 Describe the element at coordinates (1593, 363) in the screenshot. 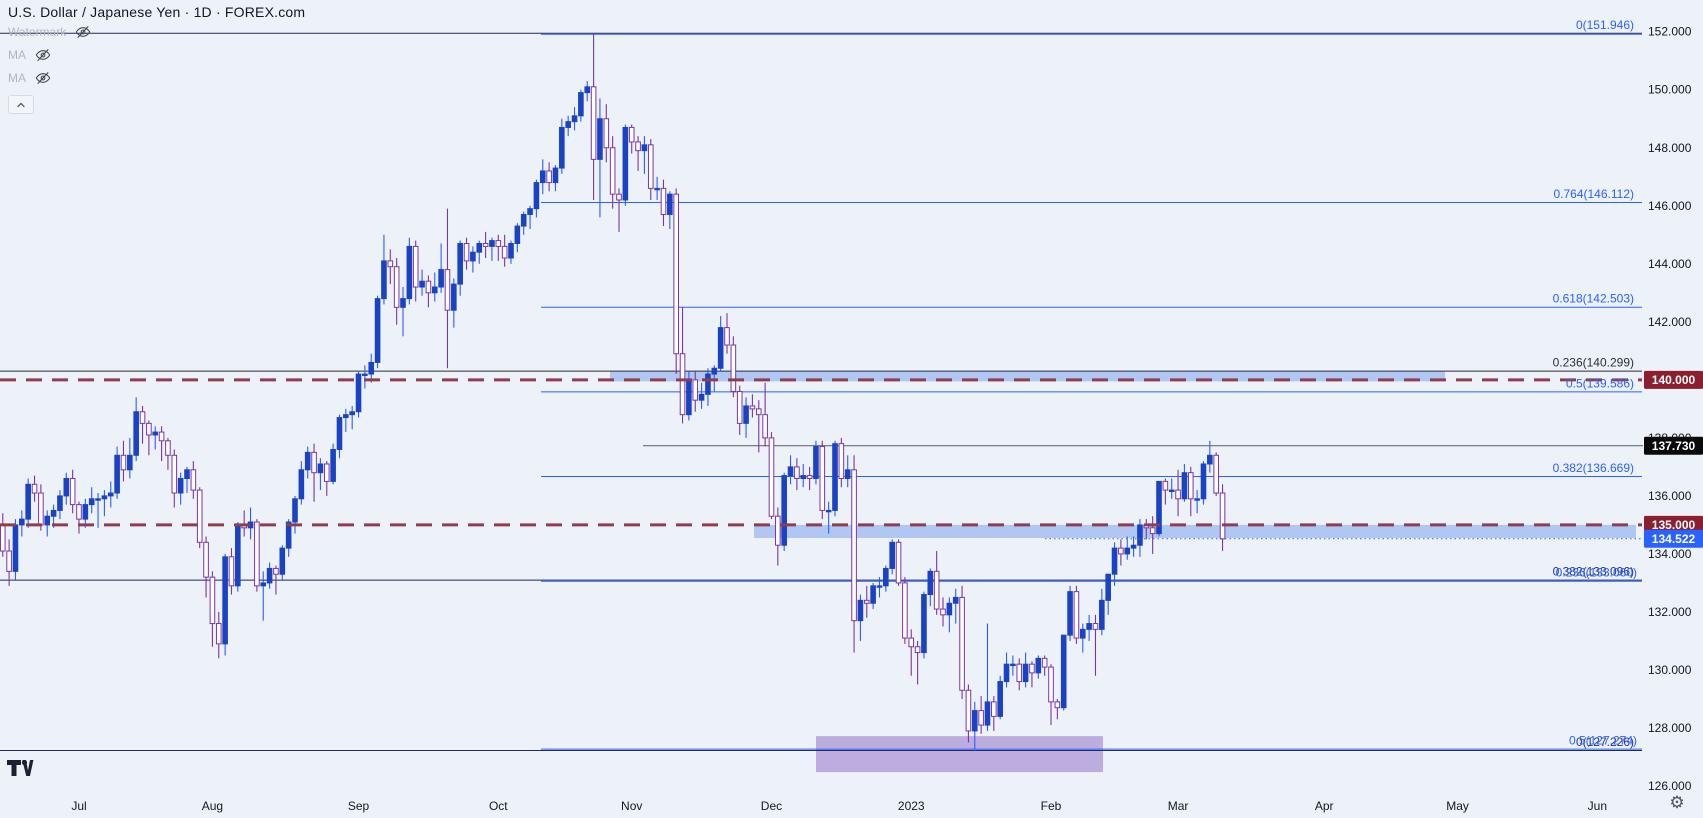

I see `fib-label: 0.236(140.299)` at that location.